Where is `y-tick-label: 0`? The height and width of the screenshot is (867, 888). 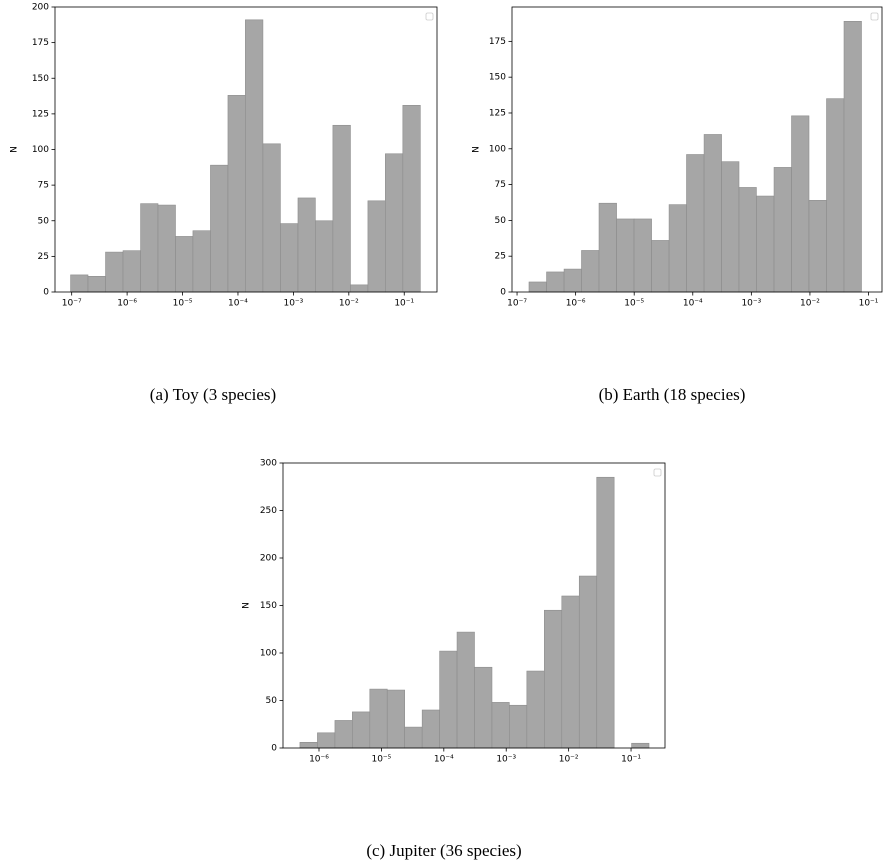 y-tick-label: 0 is located at coordinates (46, 293).